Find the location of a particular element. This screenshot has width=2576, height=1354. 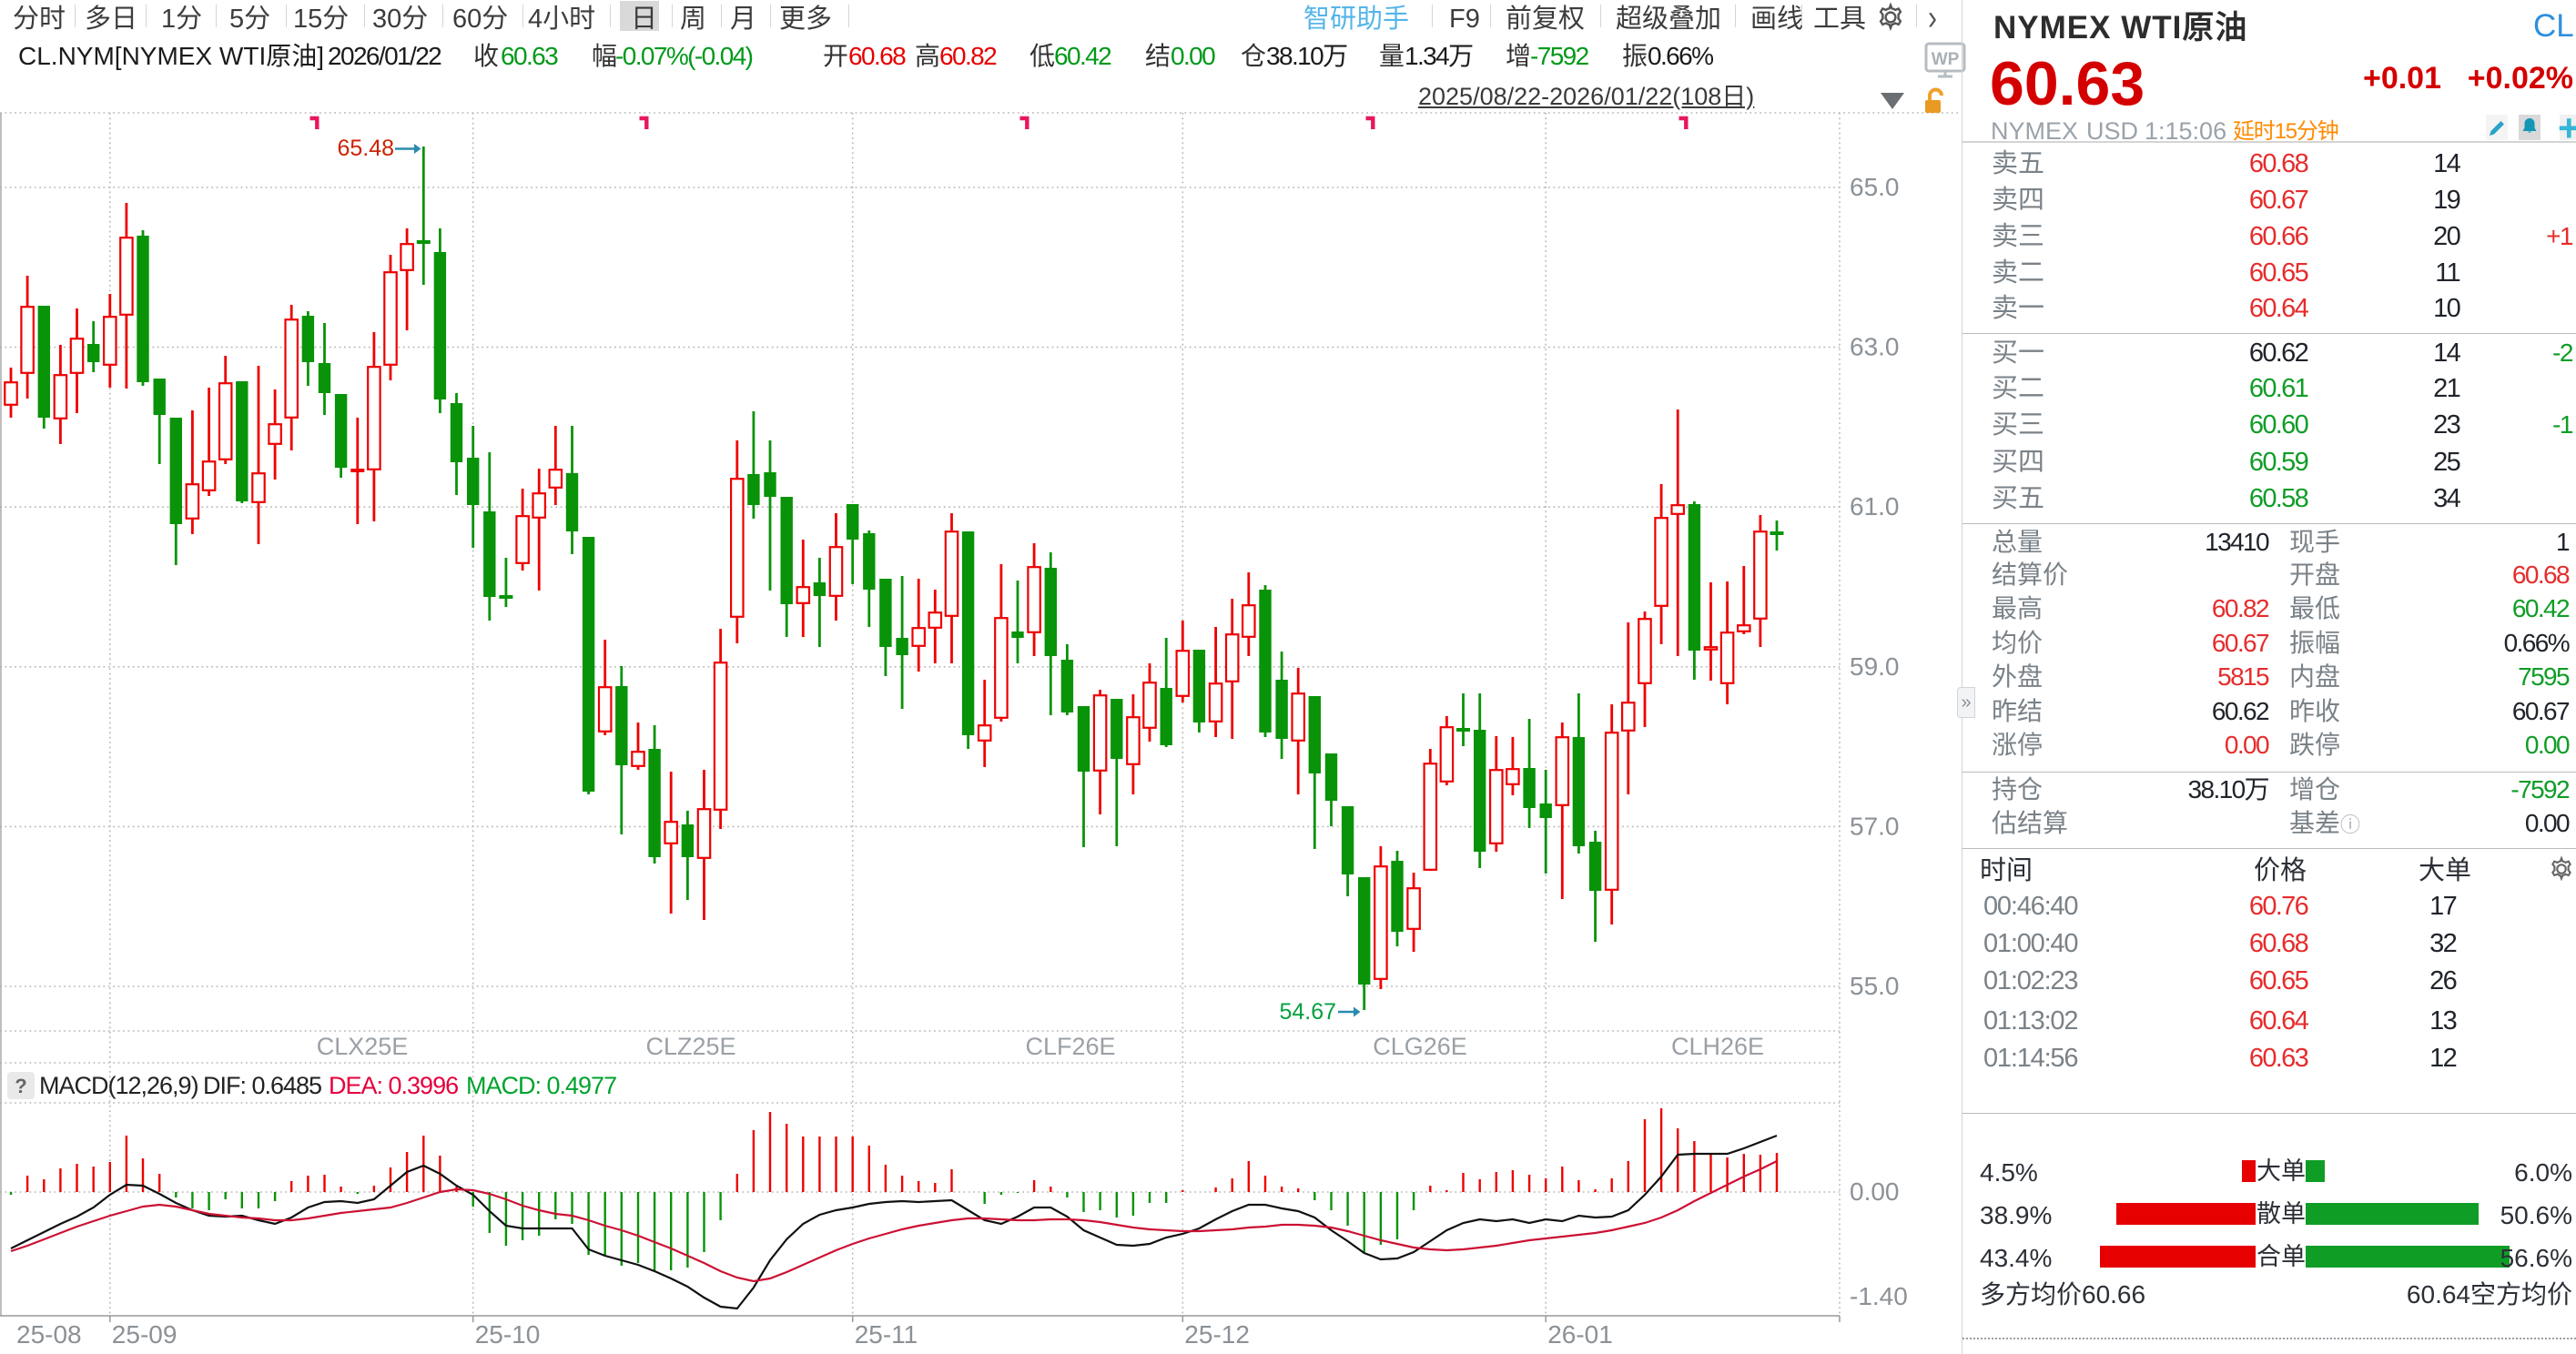

svg-text: MACD(12,26,9) is located at coordinates (118, 1085).